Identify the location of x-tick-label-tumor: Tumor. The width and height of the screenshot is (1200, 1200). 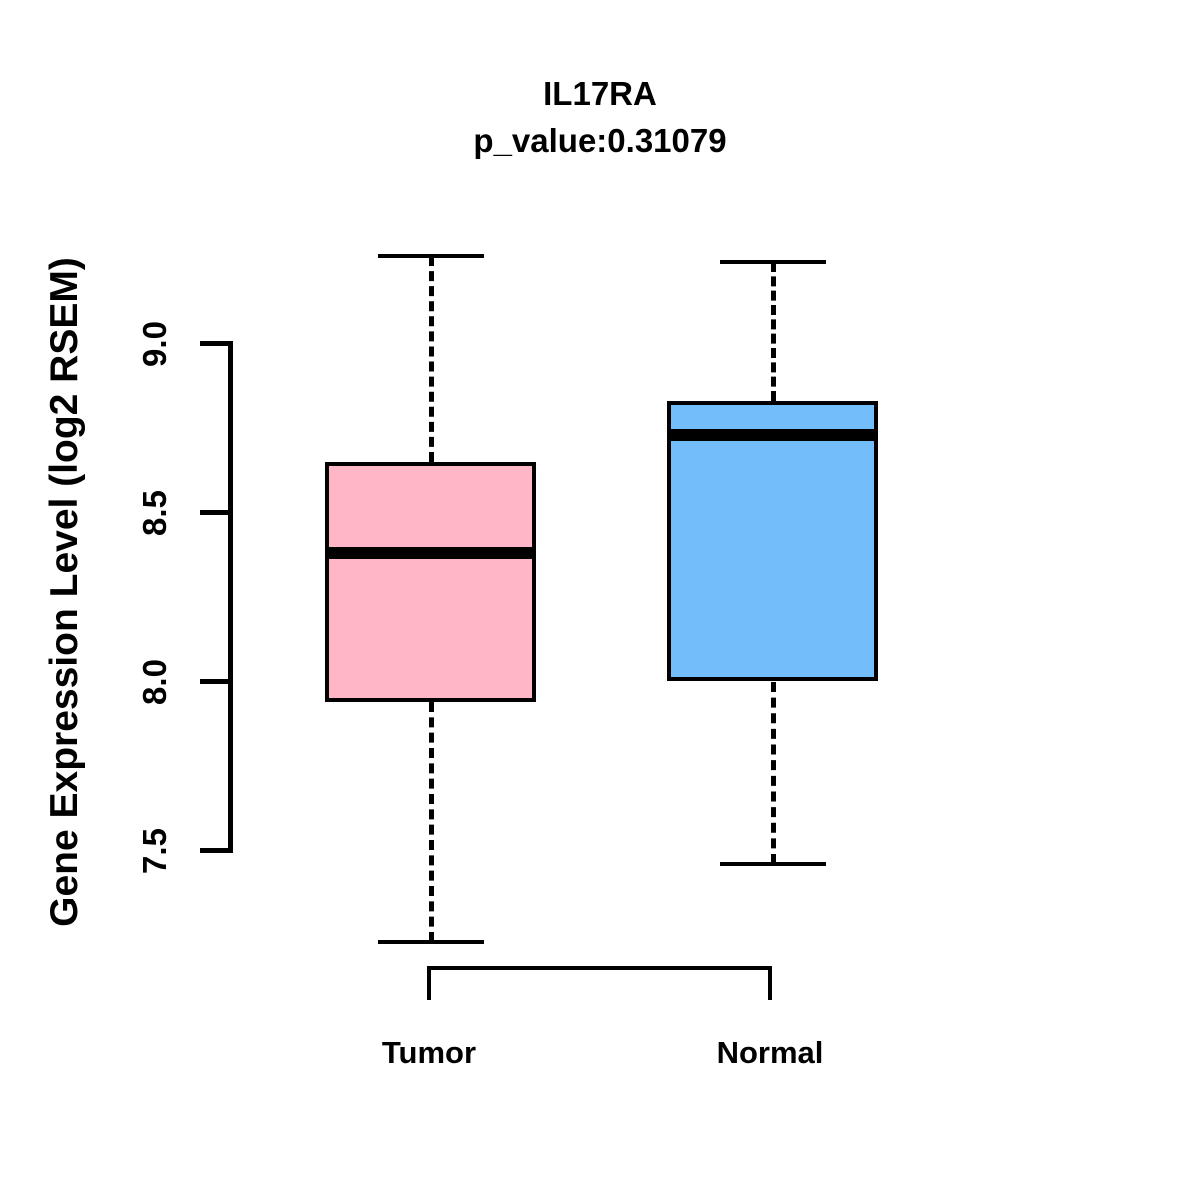
(429, 1052).